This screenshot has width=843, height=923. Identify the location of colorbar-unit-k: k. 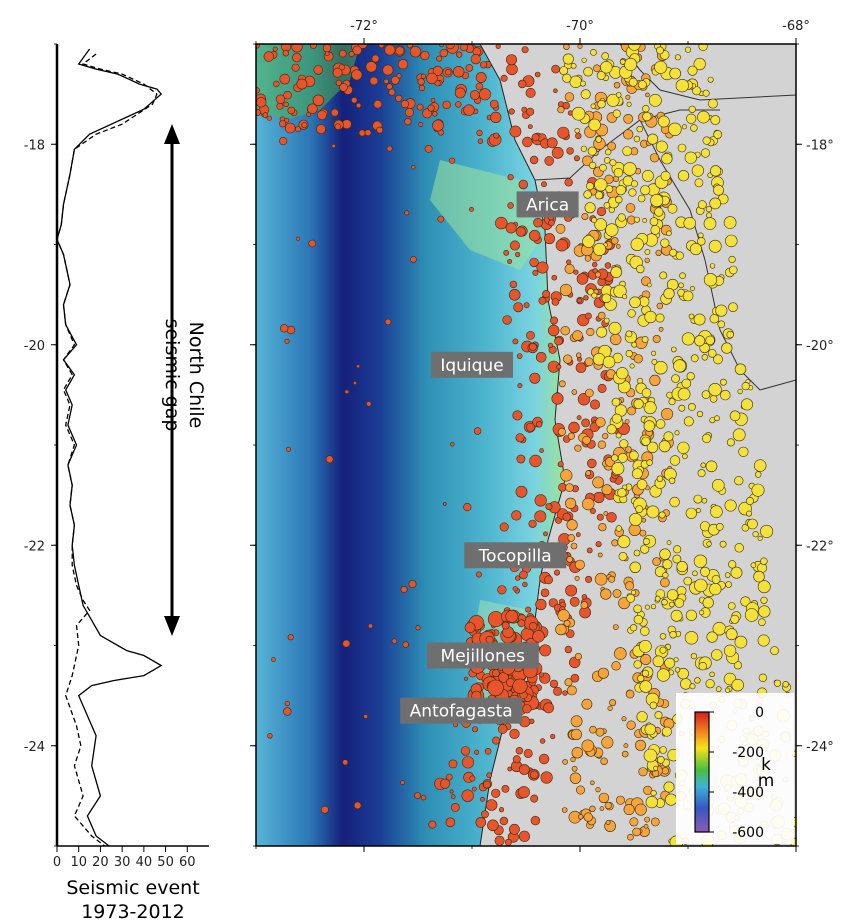
(766, 765).